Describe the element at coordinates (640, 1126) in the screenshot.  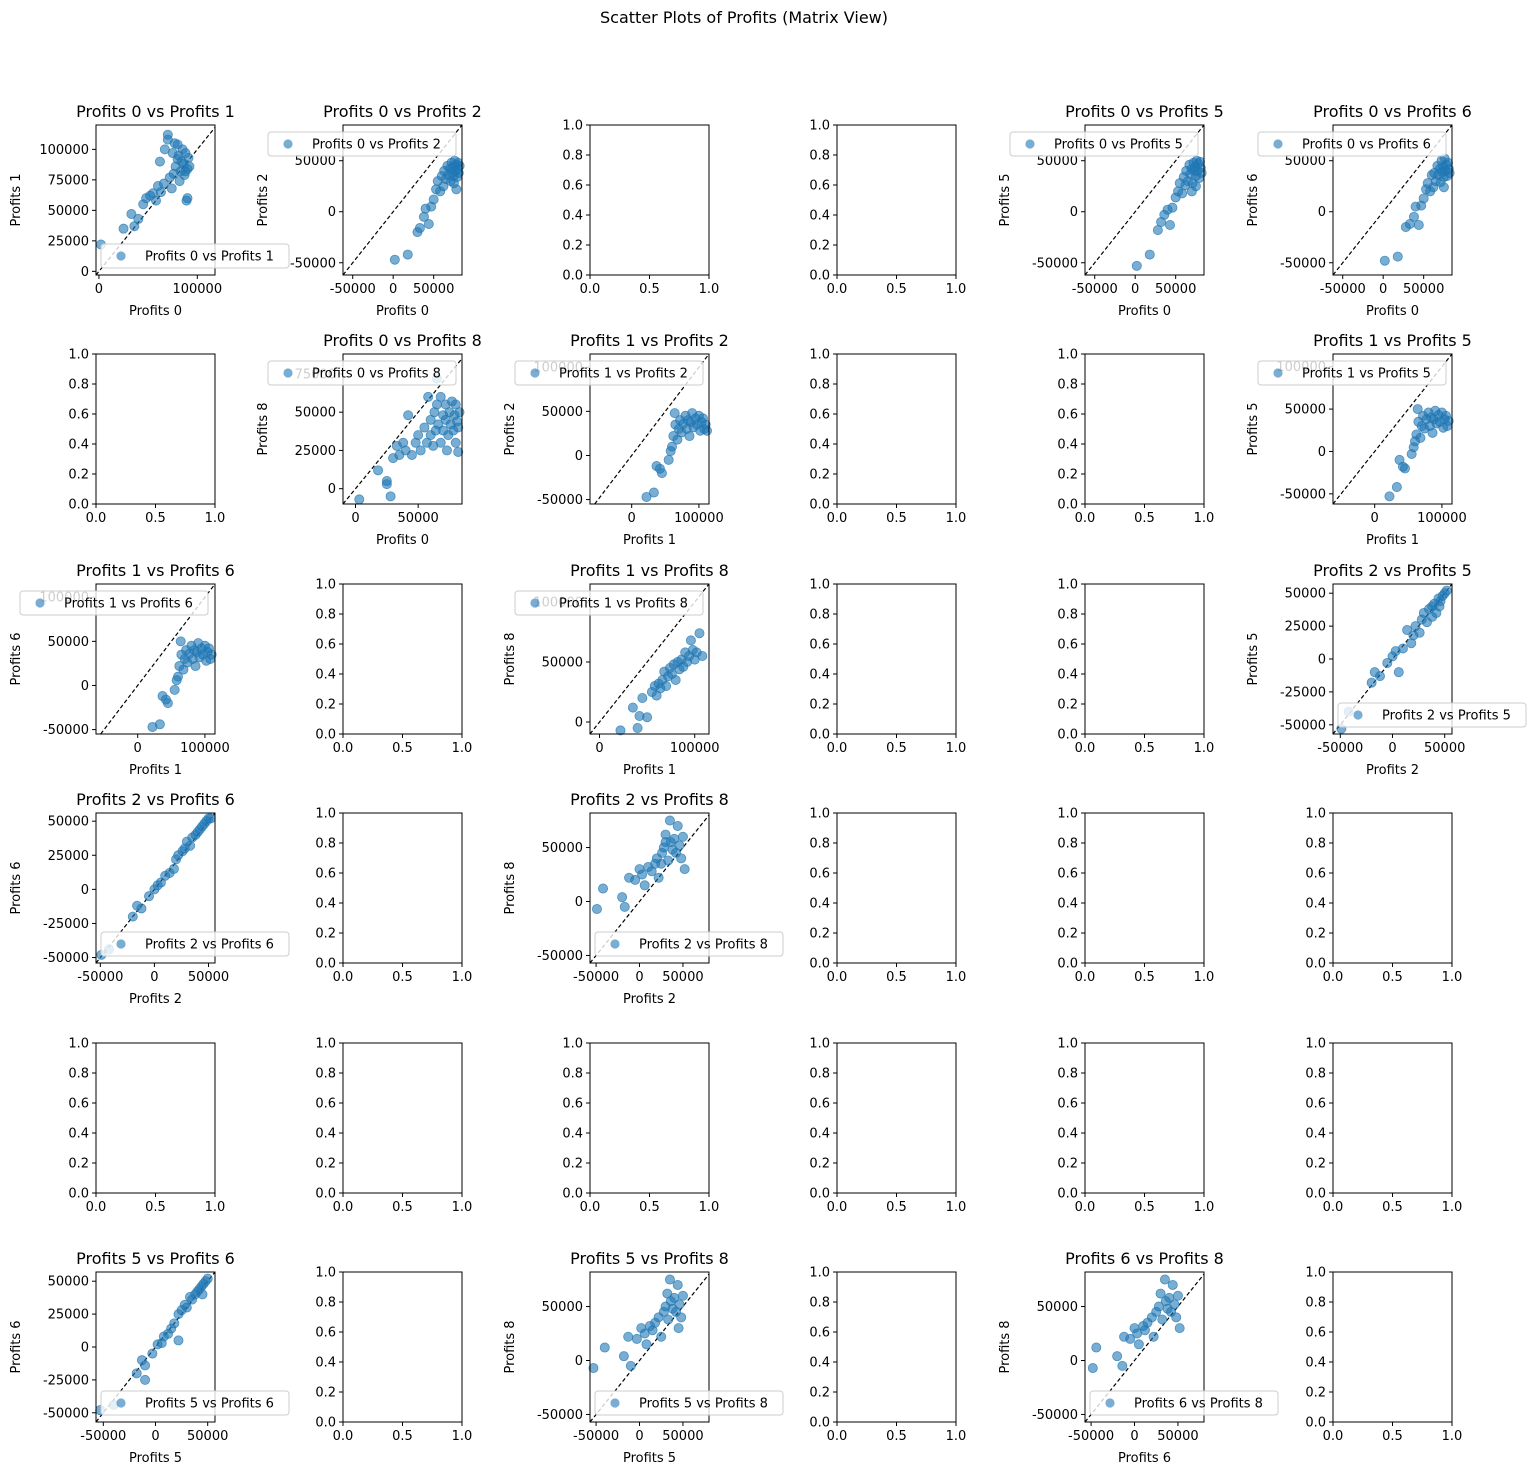
I see `subplot-27: 0.0 0.5 1.0 0.0 0.2 0.4 0.6 0.8 1.0` at that location.